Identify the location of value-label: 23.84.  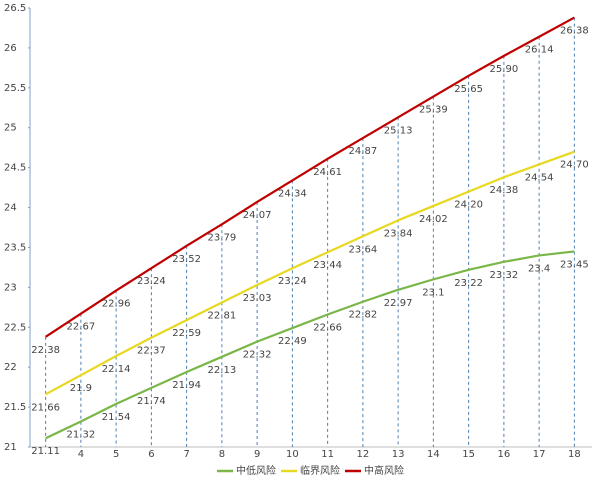
(398, 233).